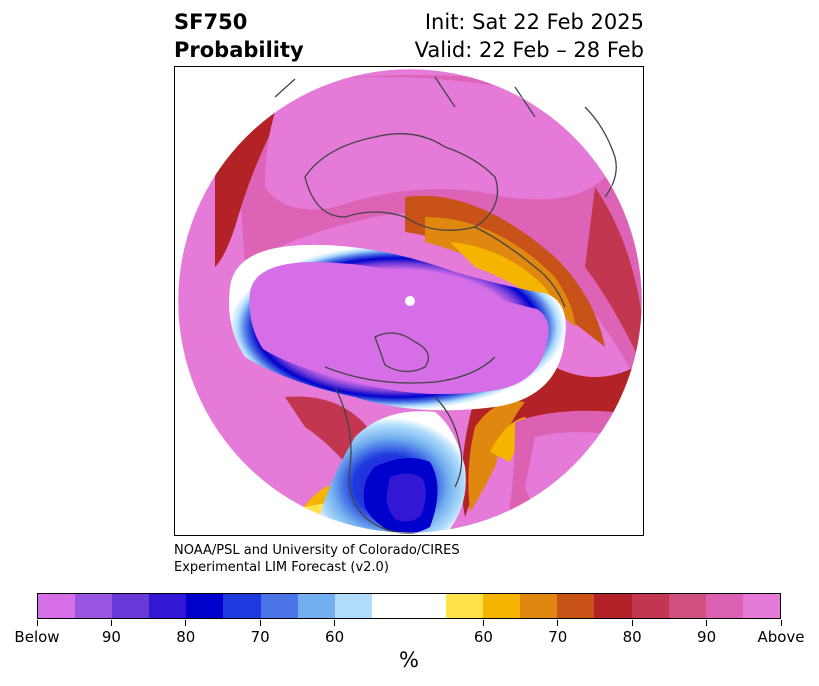  Describe the element at coordinates (239, 36) in the screenshot. I see `map-title: SF750 Probability` at that location.